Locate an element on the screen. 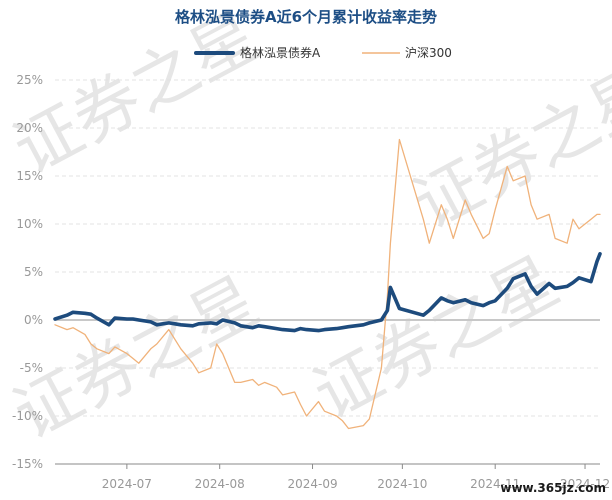 The image size is (612, 500). y-tick-label: 25% is located at coordinates (29, 80).